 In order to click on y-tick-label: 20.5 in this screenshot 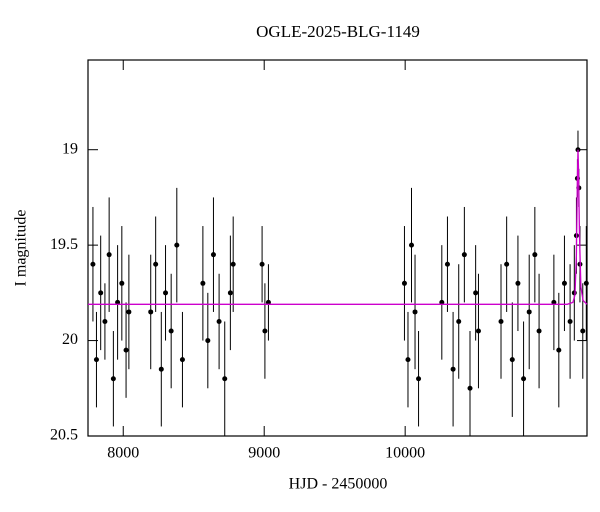, I will do `click(64, 435)`.